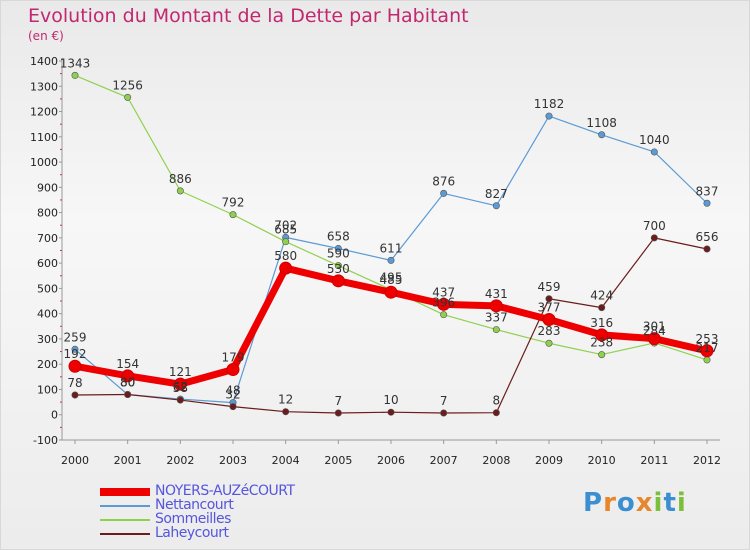 The image size is (750, 550). Describe the element at coordinates (47, 263) in the screenshot. I see `y-tick-label: 600` at that location.